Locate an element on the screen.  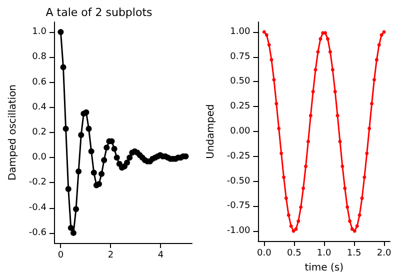
y-tick-label: 0.0 is located at coordinates (39, 157).